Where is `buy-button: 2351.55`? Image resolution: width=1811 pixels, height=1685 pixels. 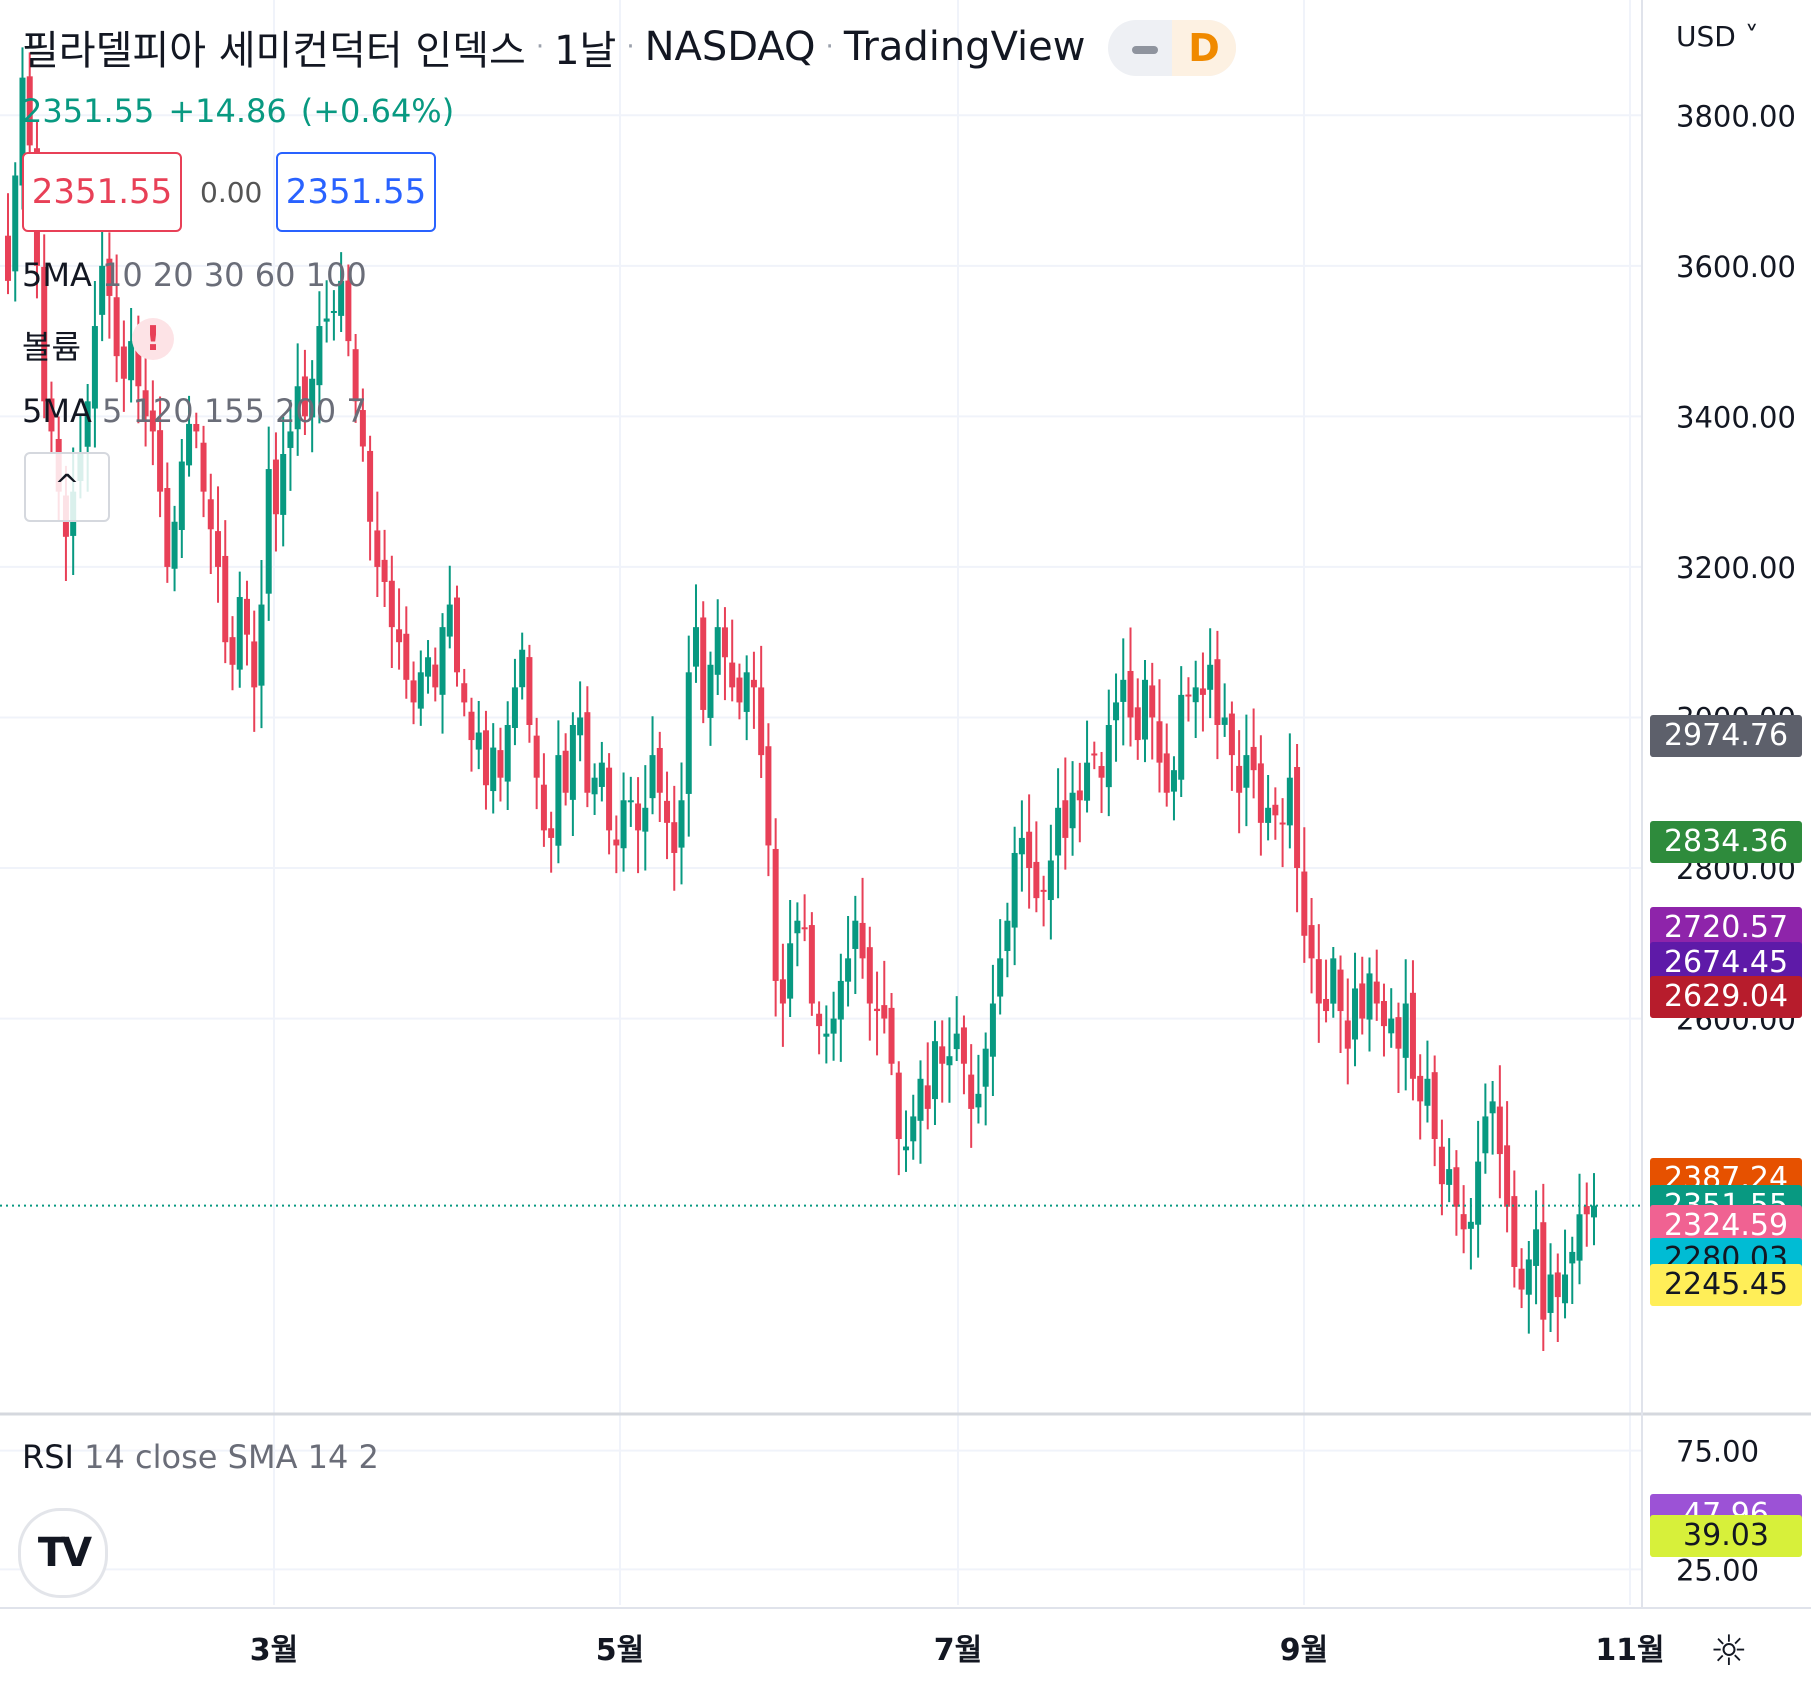 buy-button: 2351.55 is located at coordinates (356, 192).